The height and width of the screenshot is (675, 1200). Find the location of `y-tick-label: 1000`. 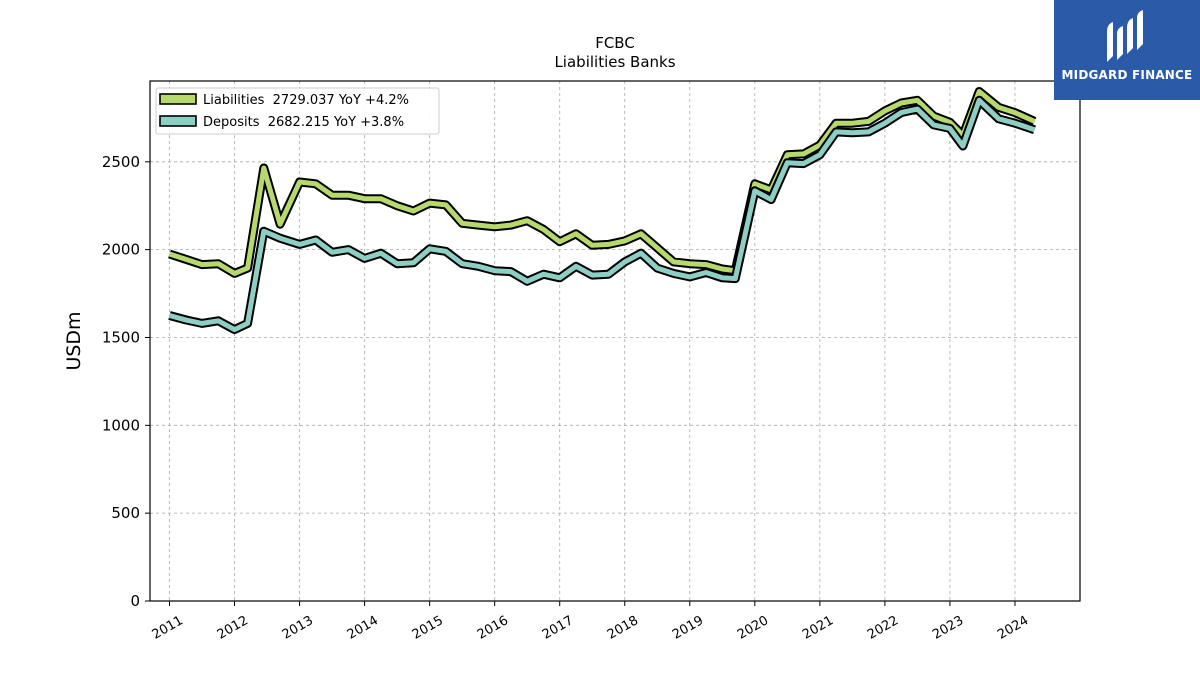

y-tick-label: 1000 is located at coordinates (121, 425).